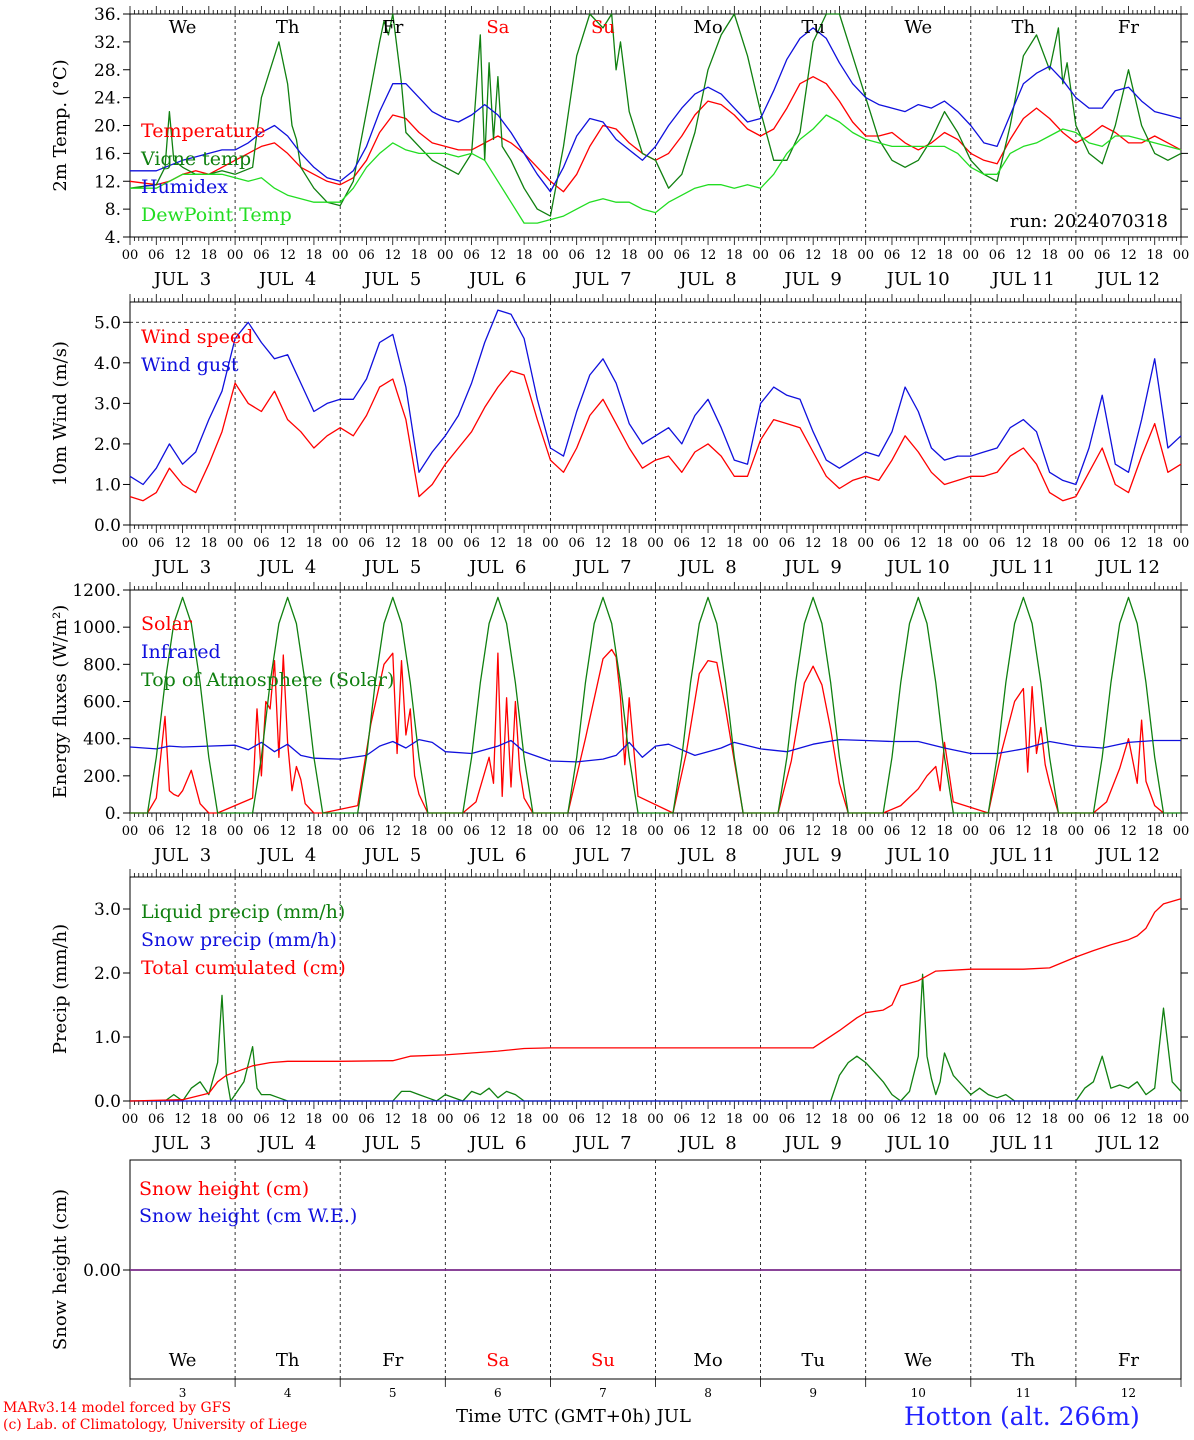 This screenshot has width=1194, height=1440. Describe the element at coordinates (286, 567) in the screenshot. I see `date-label: JUL 4` at that location.